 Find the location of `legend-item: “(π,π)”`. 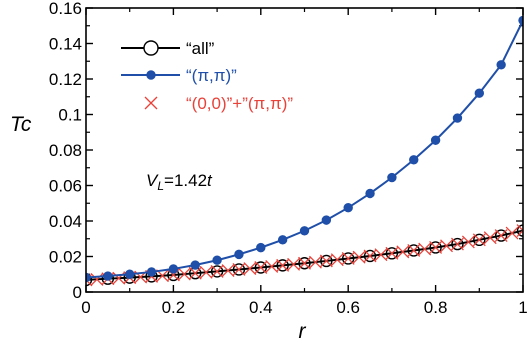

legend-item: “(π,π)” is located at coordinates (179, 75).